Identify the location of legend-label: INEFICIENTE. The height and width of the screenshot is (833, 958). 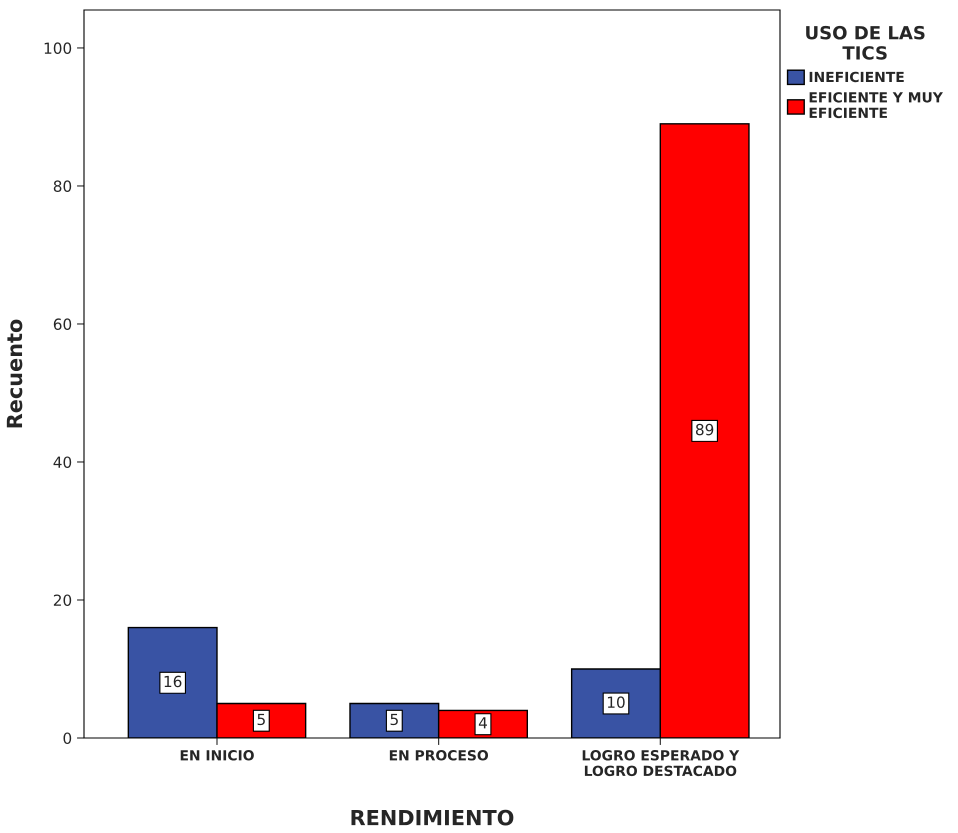
(857, 77).